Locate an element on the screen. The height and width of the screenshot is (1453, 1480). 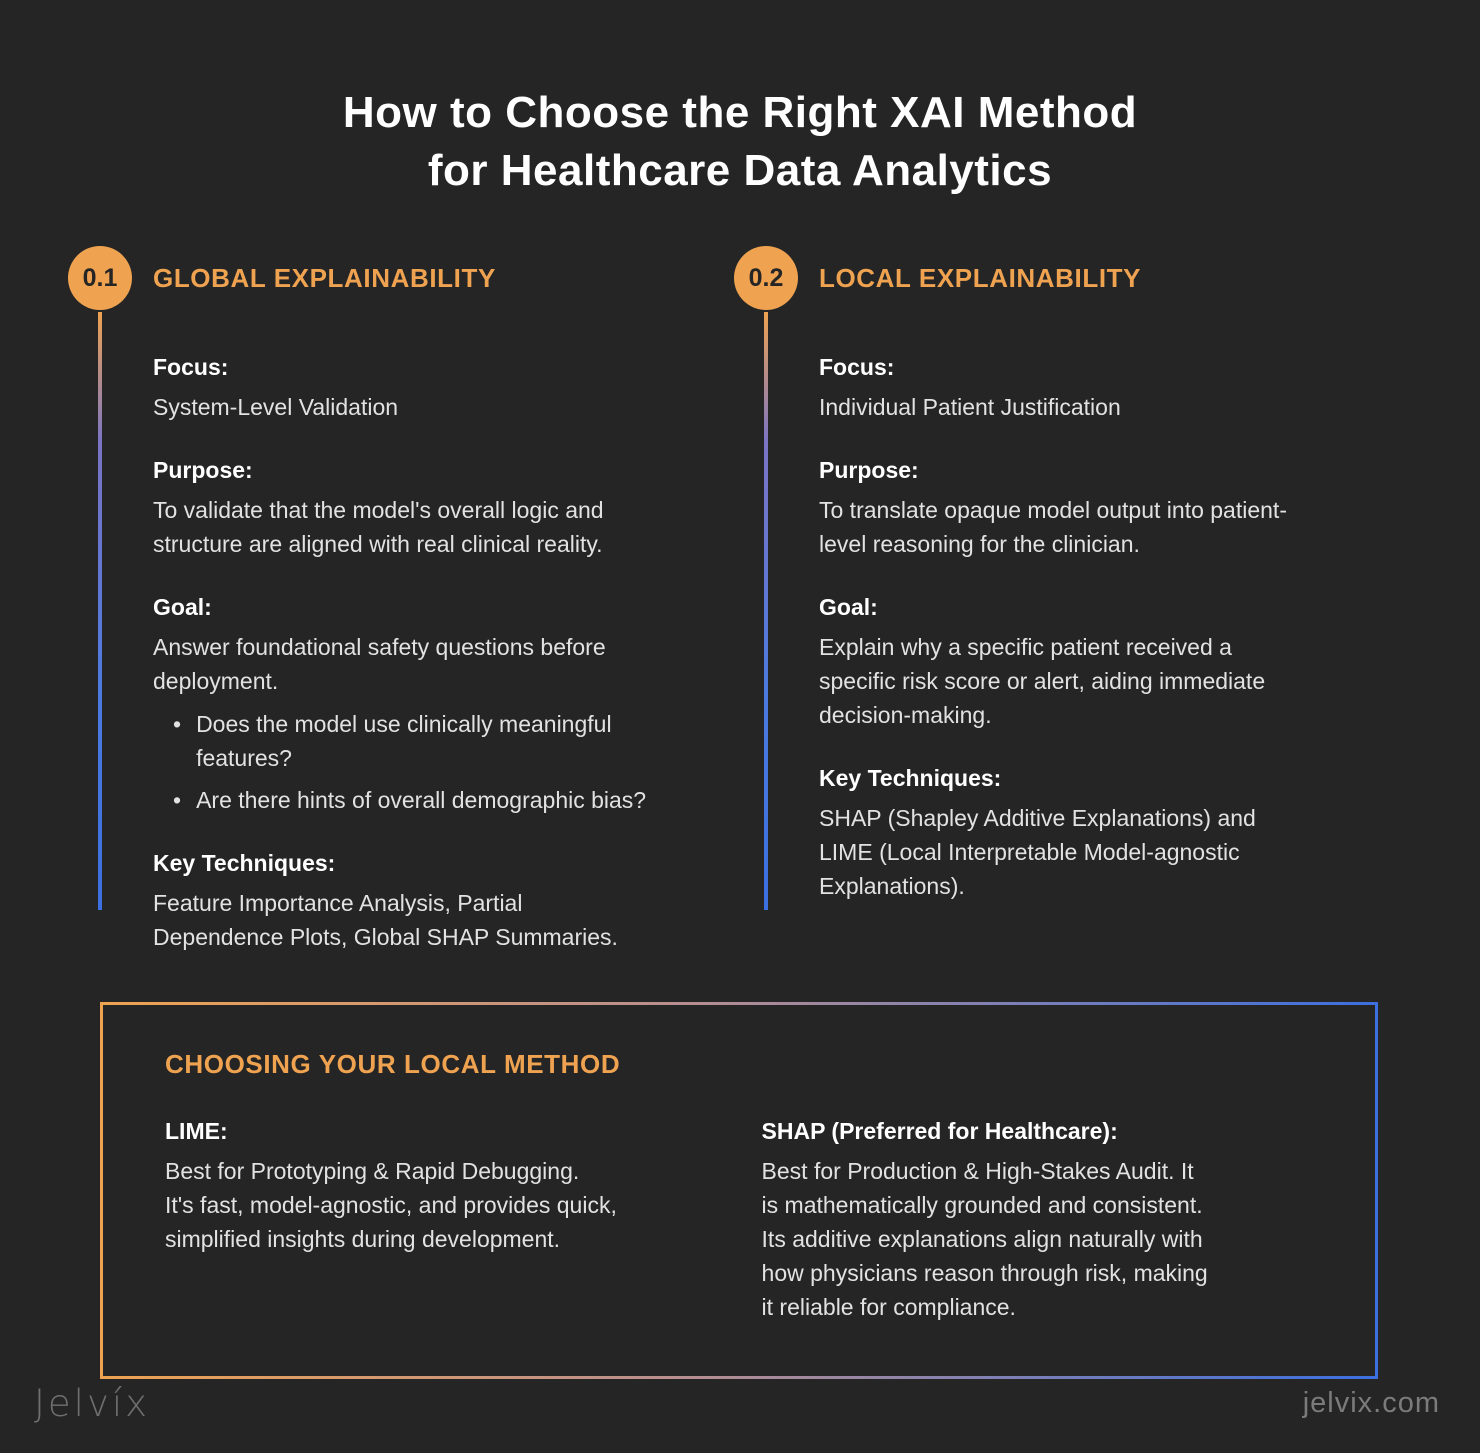
footer: Jelvíx jelvix.com is located at coordinates (740, 1403).